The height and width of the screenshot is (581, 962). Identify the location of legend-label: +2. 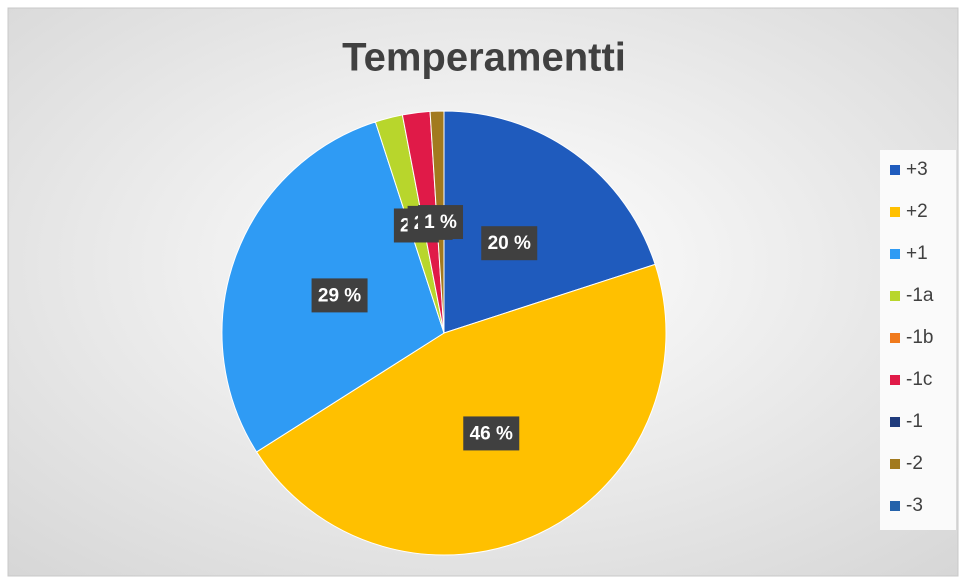
(917, 211).